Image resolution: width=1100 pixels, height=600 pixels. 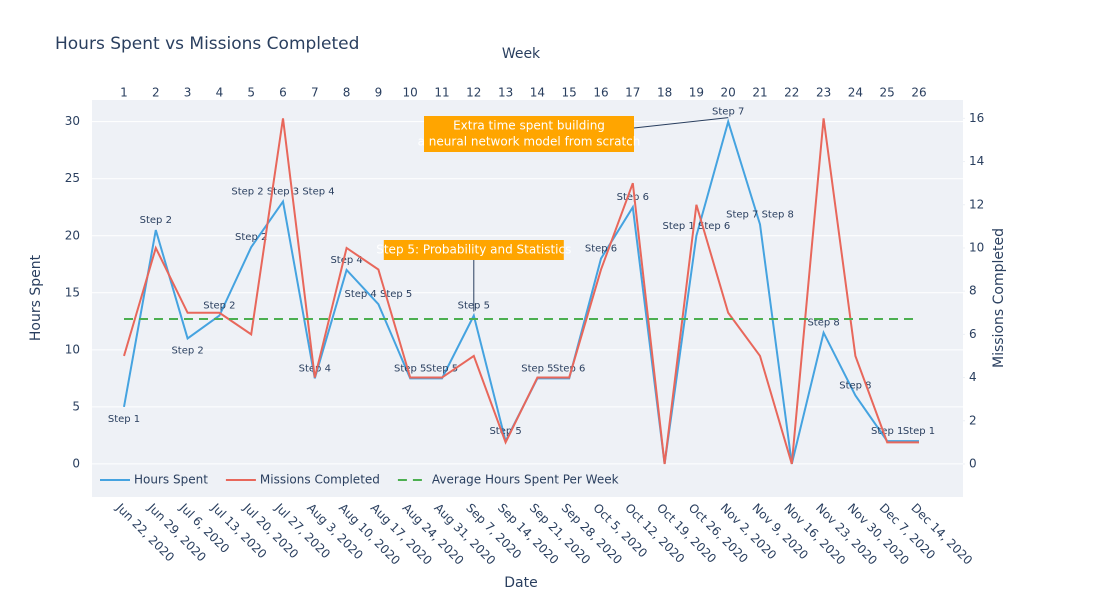 I want to click on y-tick-label: 15, so click(x=72, y=292).